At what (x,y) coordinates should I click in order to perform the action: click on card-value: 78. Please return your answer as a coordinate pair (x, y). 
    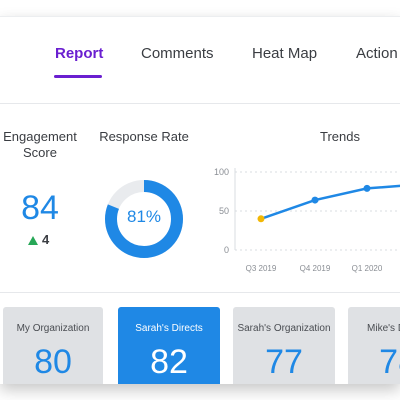
    Looking at the image, I should click on (389, 362).